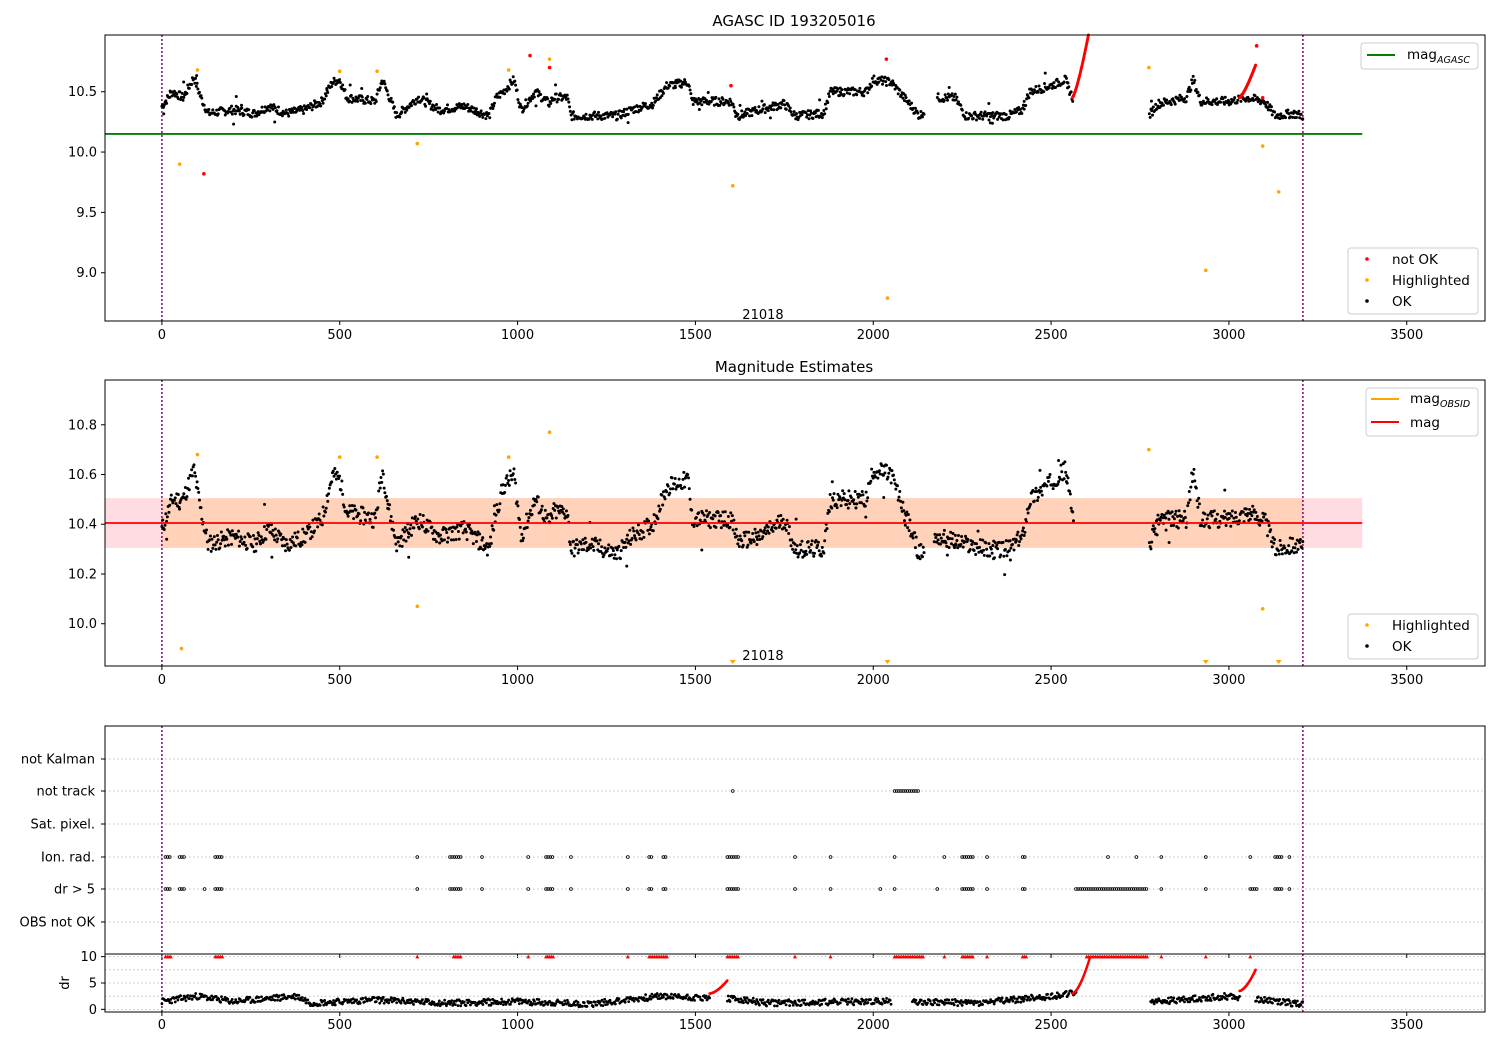 This screenshot has height=1050, width=1500. What do you see at coordinates (1406, 680) in the screenshot?
I see `x-tick-label: 3500` at bounding box center [1406, 680].